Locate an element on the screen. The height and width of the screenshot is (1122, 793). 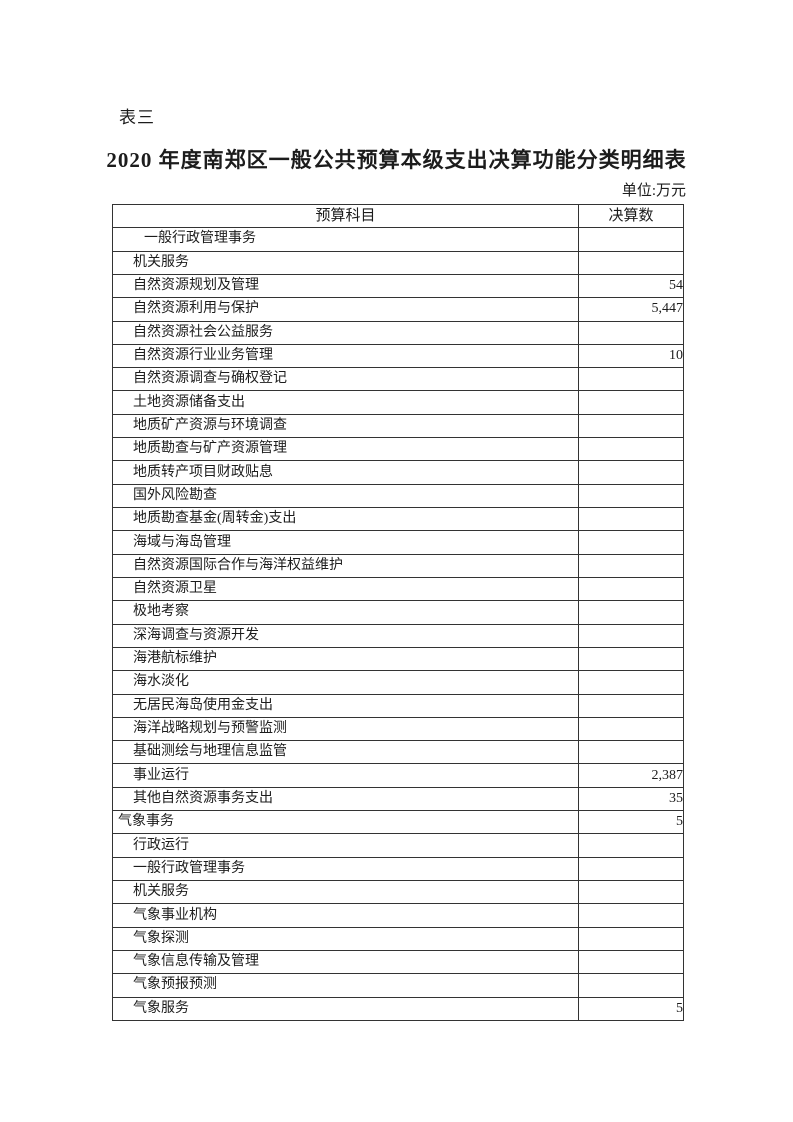
budget-subject-cell: 气象服务 is located at coordinates (345, 1009).